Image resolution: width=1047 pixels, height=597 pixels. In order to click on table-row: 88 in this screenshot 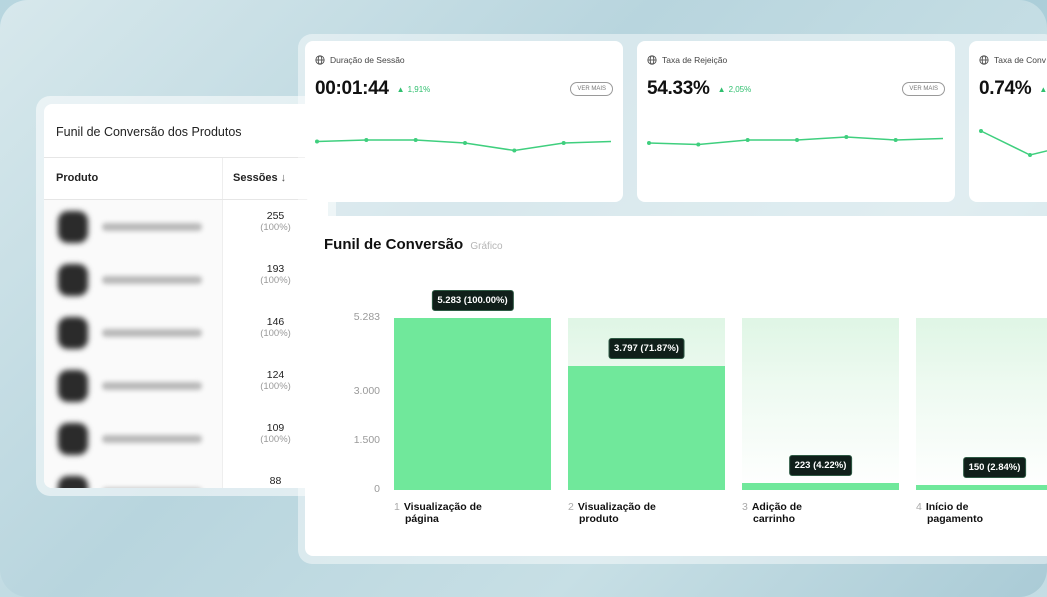, I will do `click(186, 476)`.